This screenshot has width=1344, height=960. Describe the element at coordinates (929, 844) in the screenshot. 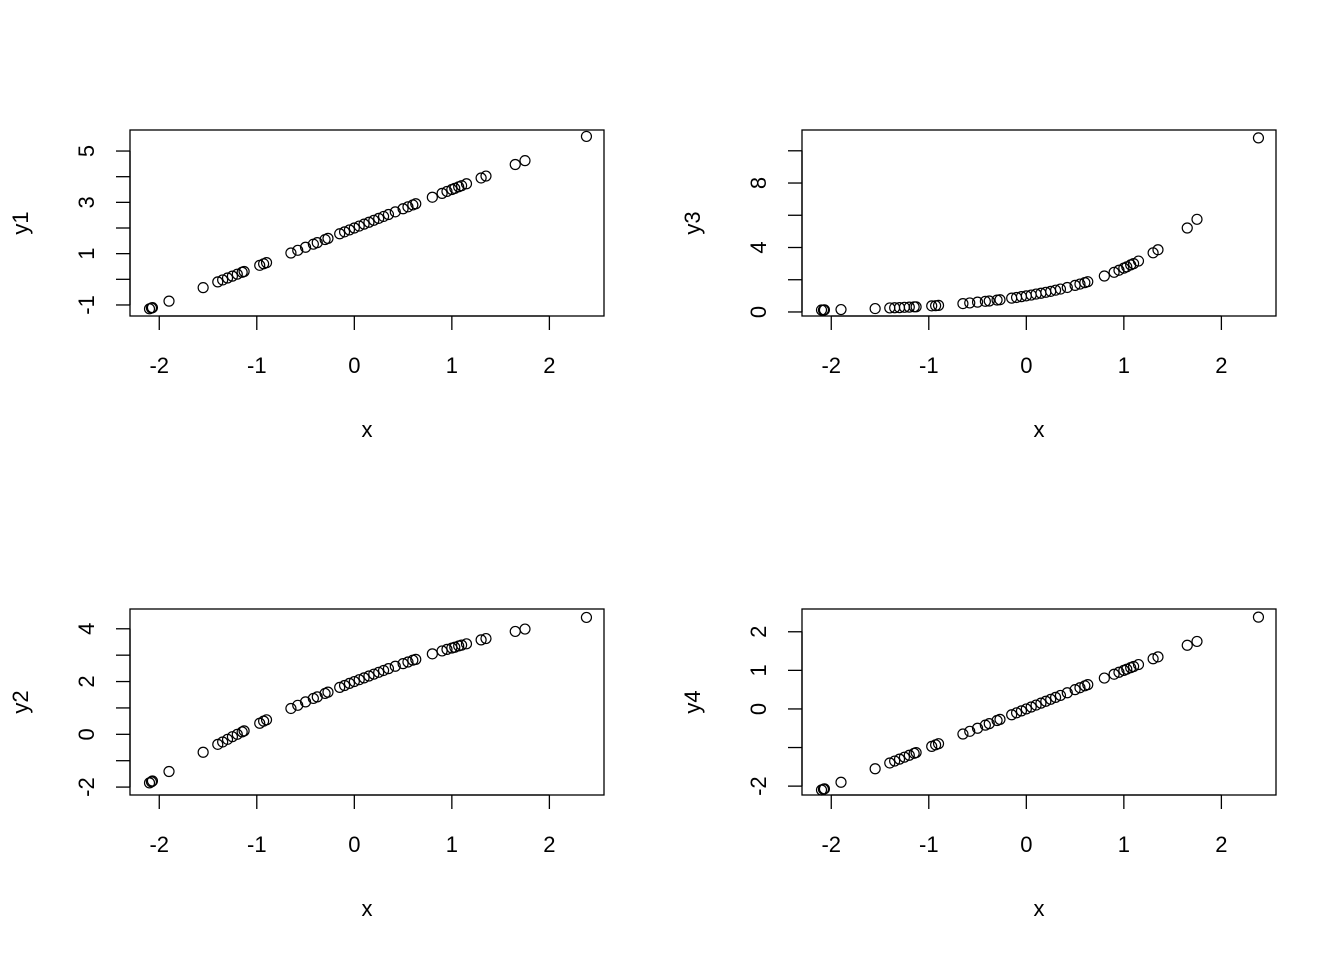

I see `x-tick-label: -1` at that location.